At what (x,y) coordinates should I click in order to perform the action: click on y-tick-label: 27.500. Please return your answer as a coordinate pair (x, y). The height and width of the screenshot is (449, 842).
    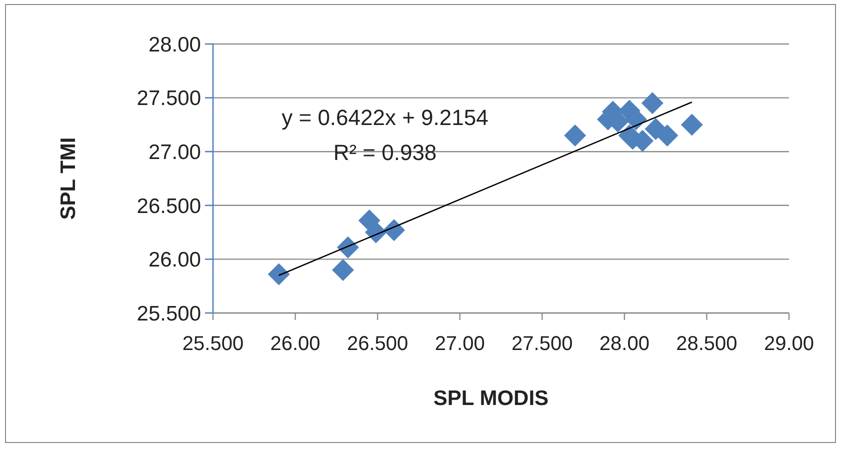
    Looking at the image, I should click on (168, 98).